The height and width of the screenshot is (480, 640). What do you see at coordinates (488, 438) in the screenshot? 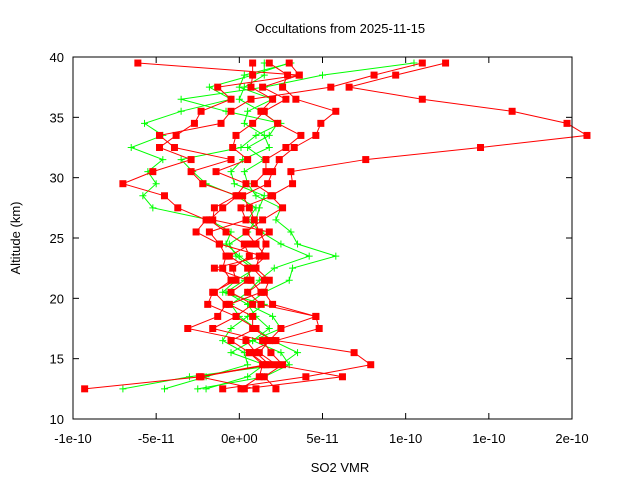
I see `x-tick-label: 1e-10` at bounding box center [488, 438].